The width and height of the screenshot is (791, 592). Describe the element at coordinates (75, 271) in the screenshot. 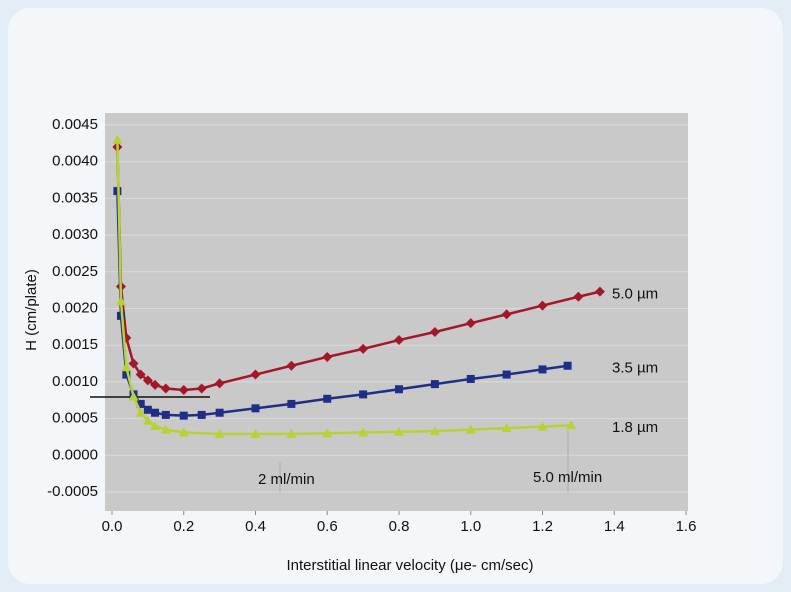

I see `y-tick-label: 0.0025` at that location.